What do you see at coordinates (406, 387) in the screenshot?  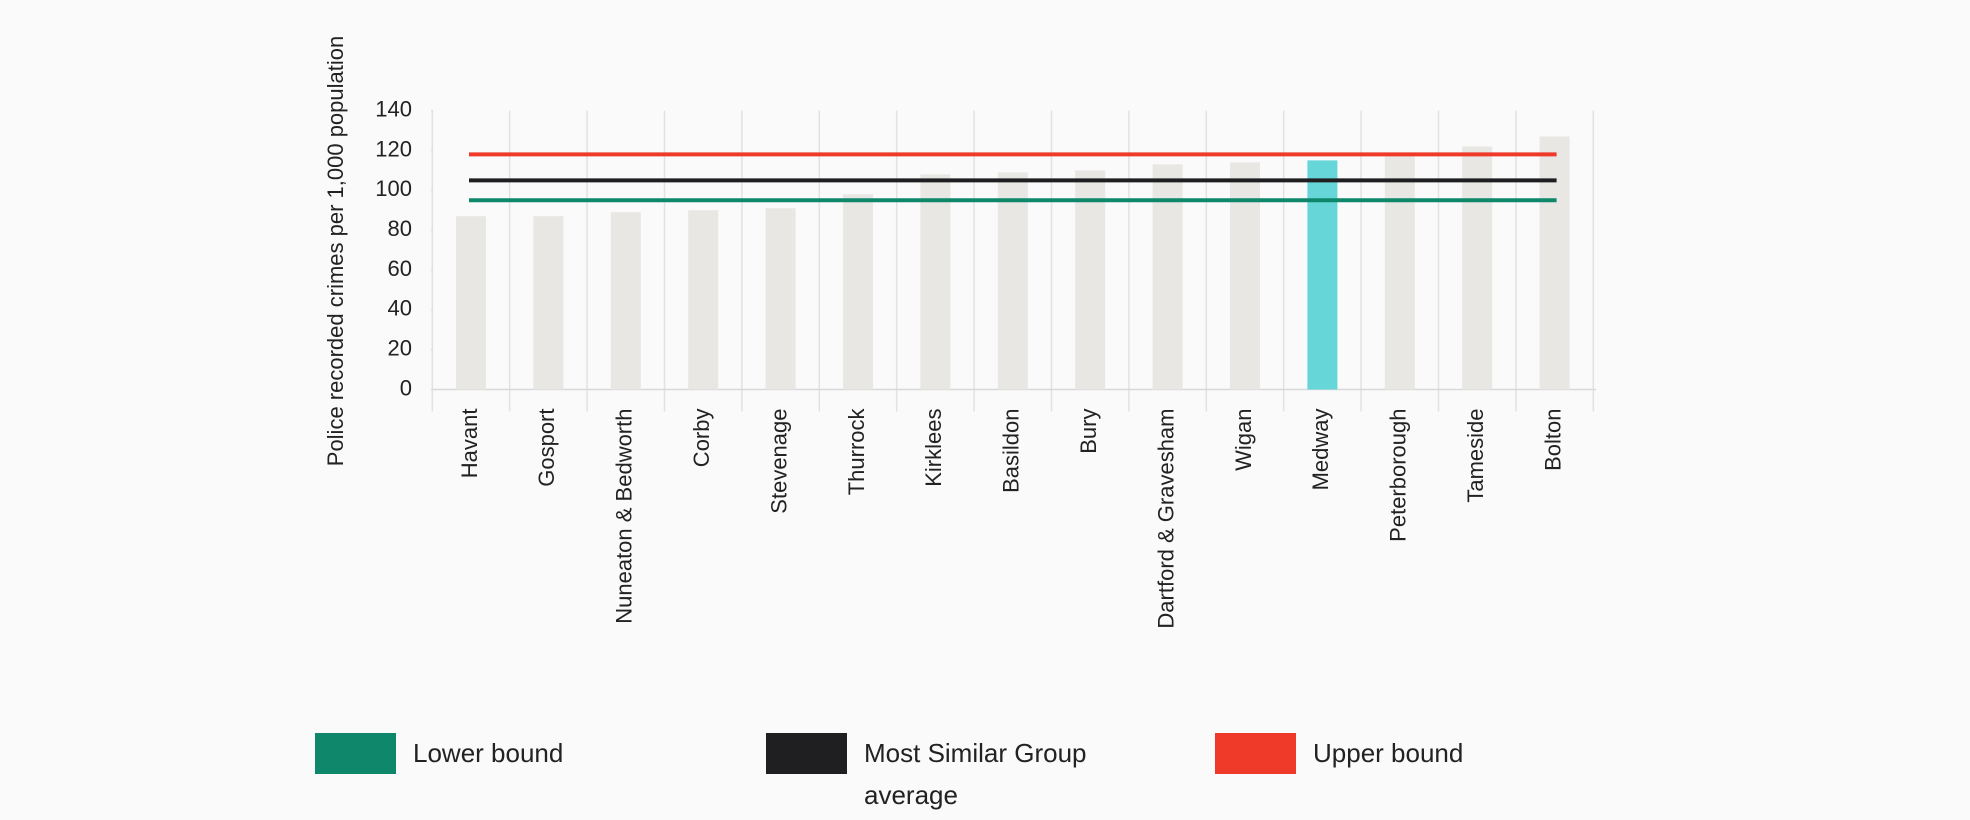 I see `y-tick-label: 0` at bounding box center [406, 387].